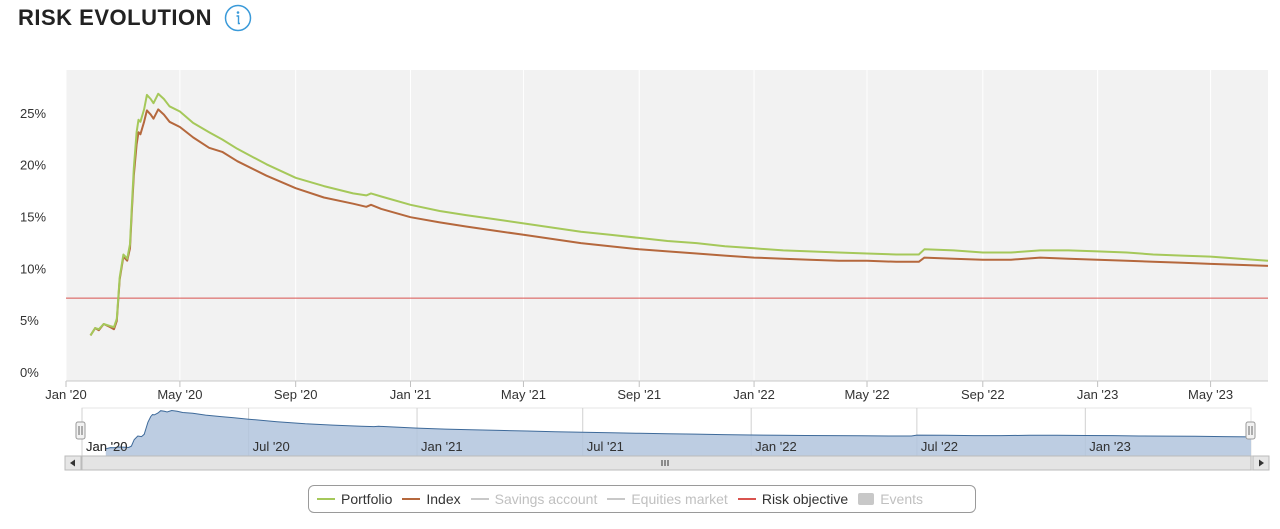 Image resolution: width=1280 pixels, height=529 pixels. I want to click on legend-label: Events, so click(902, 499).